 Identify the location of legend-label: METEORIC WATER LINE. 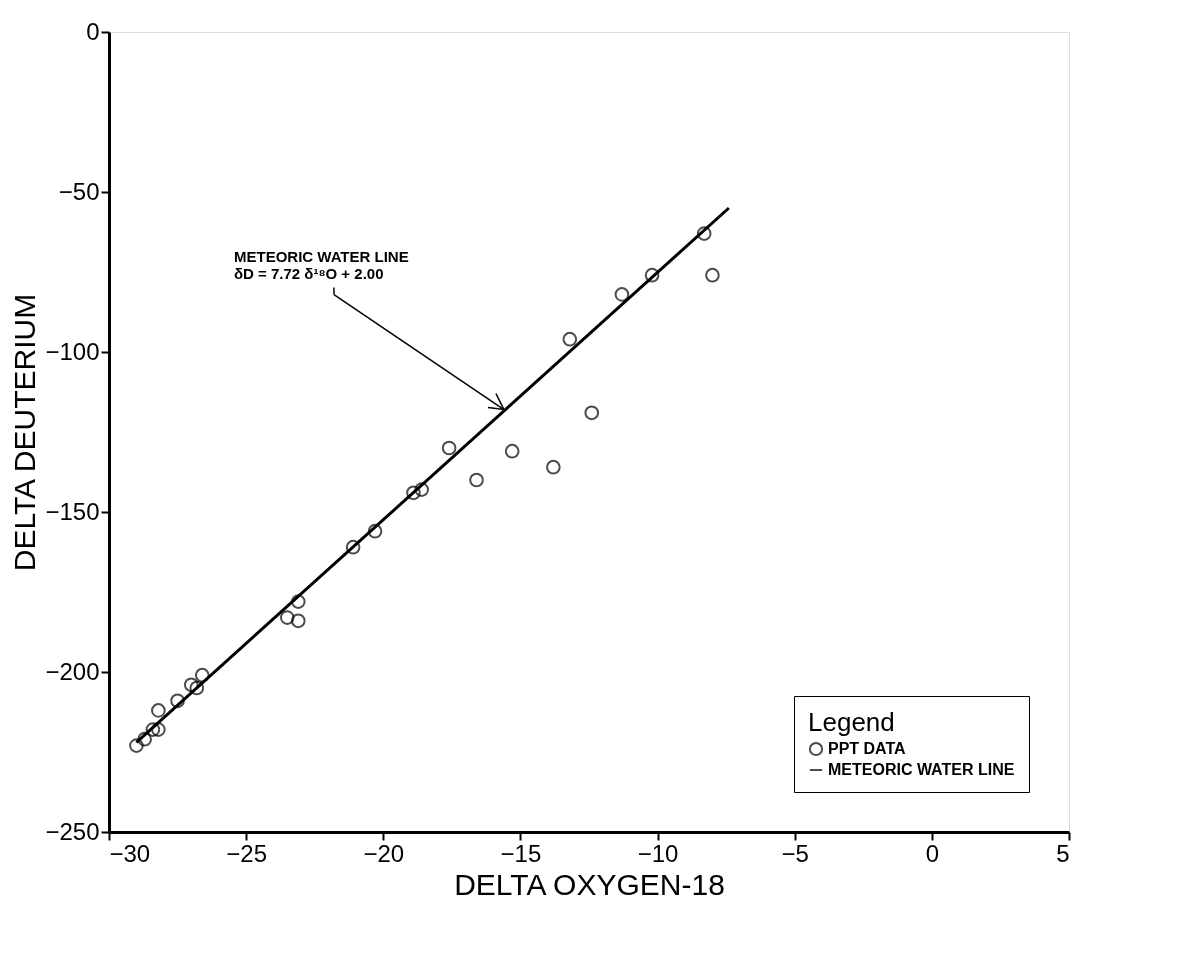
(921, 769).